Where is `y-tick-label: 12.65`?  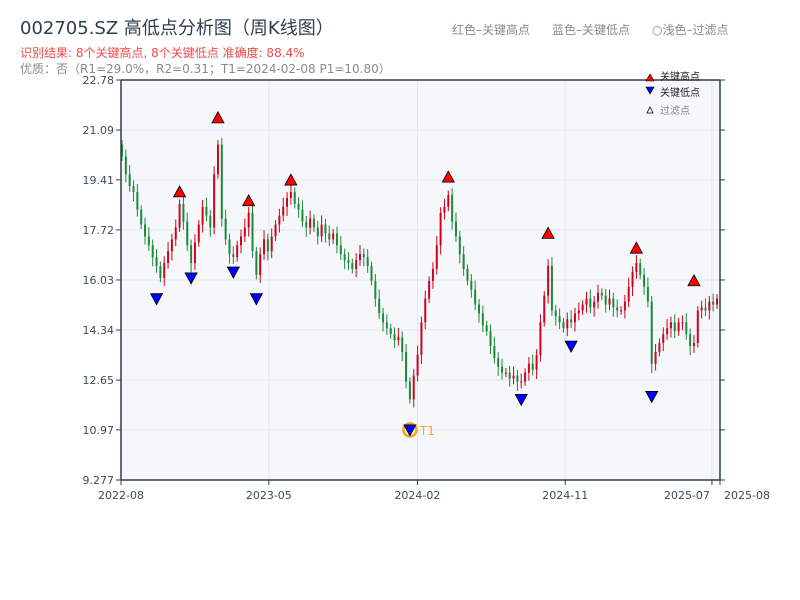
y-tick-label: 12.65 is located at coordinates (99, 380).